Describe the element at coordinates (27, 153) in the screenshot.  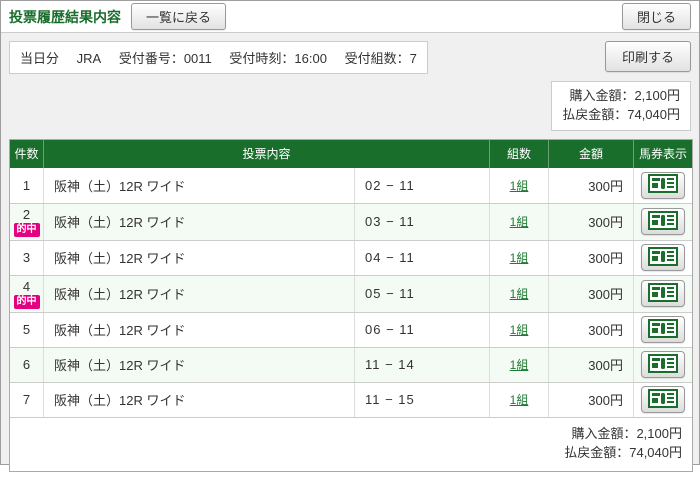
I see `header-count: 件数` at that location.